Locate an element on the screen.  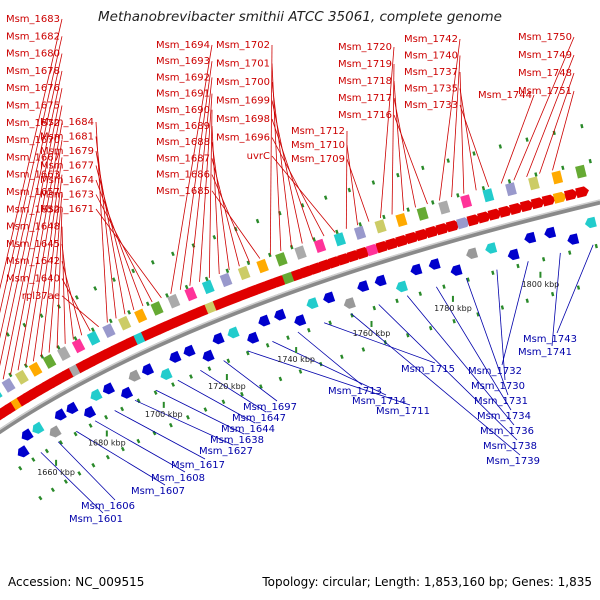
forward-gene-label: Msm_1640 is located at coordinates (33, 279).